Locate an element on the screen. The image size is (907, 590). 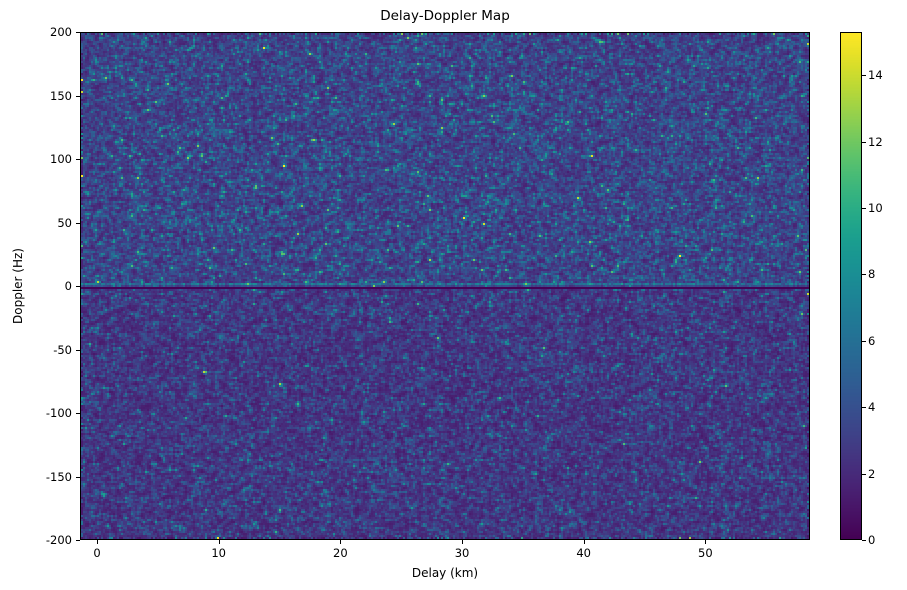
y-tick-label: -100 is located at coordinates (58, 413).